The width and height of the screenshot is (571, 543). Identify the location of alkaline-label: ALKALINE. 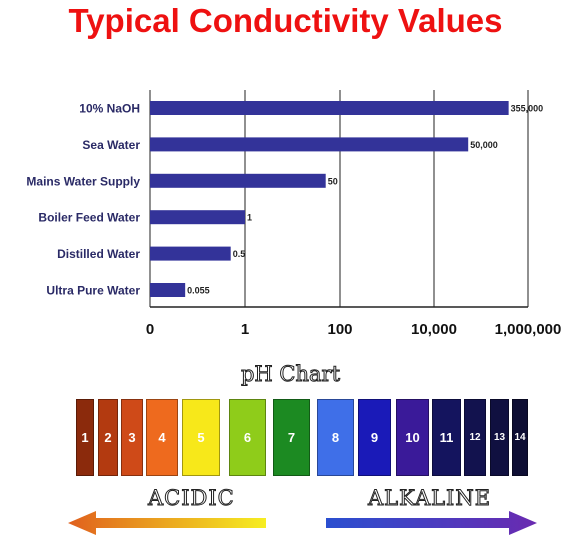
(429, 498).